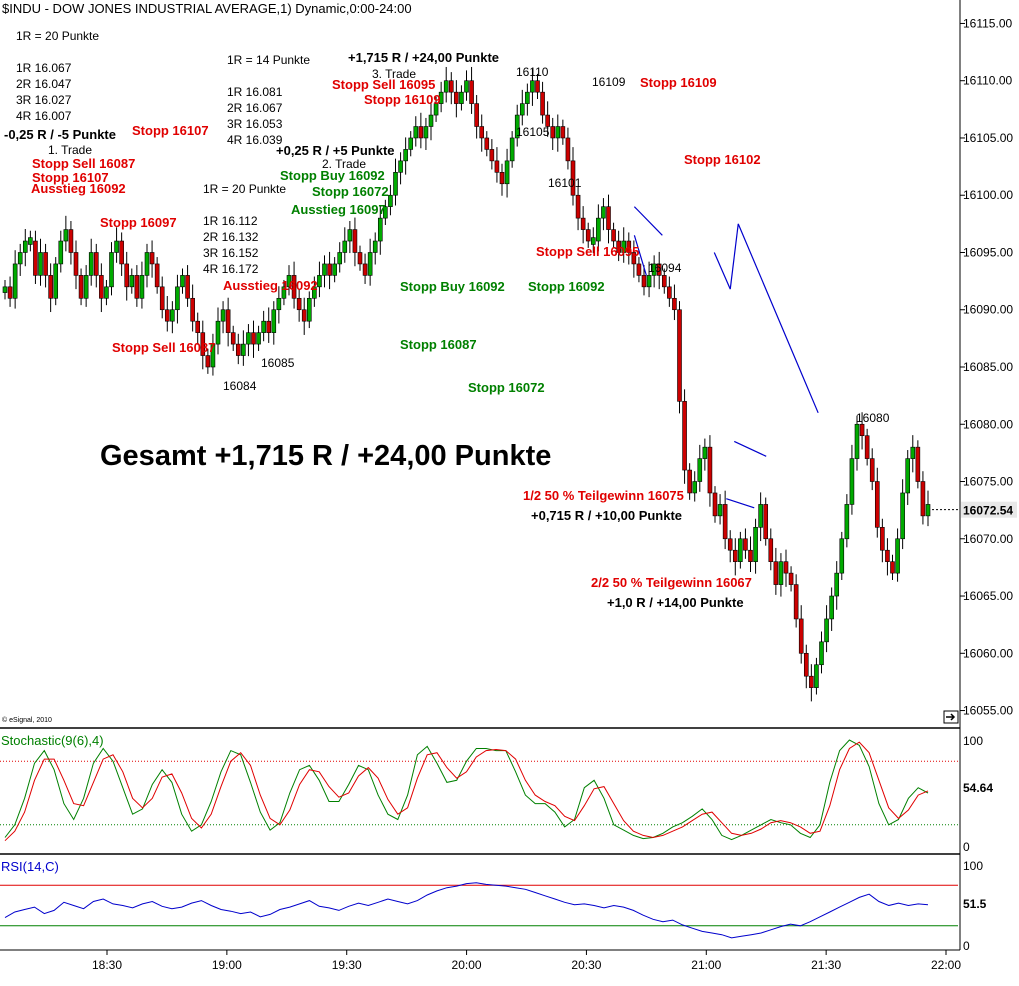  What do you see at coordinates (975, 904) in the screenshot?
I see `rsi-last-value: 51.5` at bounding box center [975, 904].